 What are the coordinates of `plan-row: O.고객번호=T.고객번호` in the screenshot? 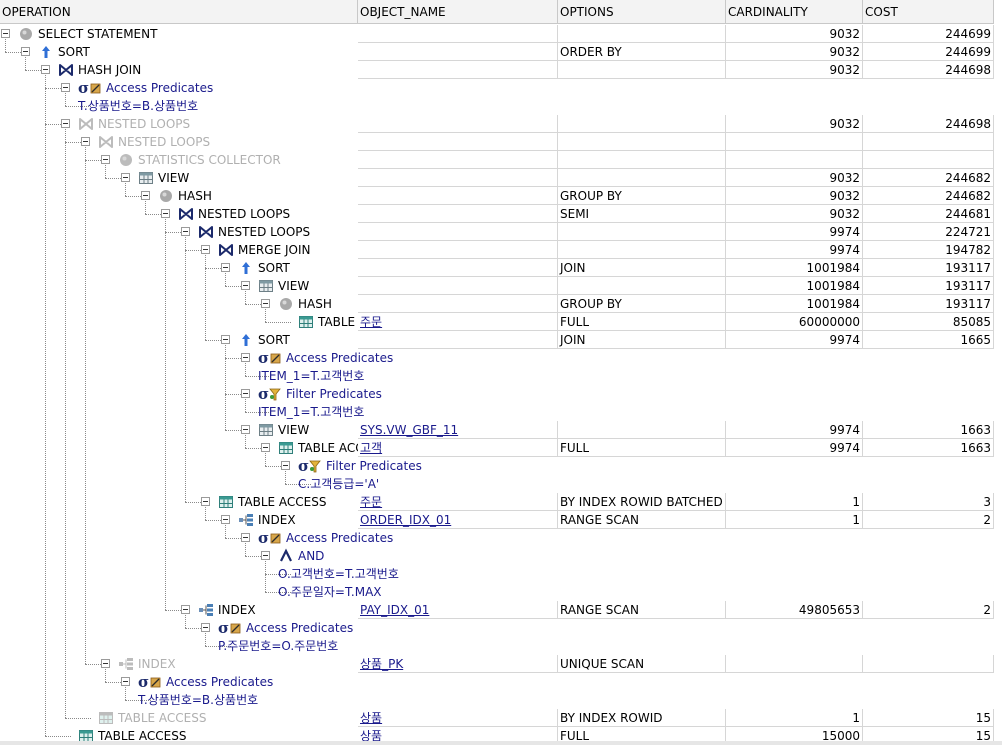 It's located at (501, 574).